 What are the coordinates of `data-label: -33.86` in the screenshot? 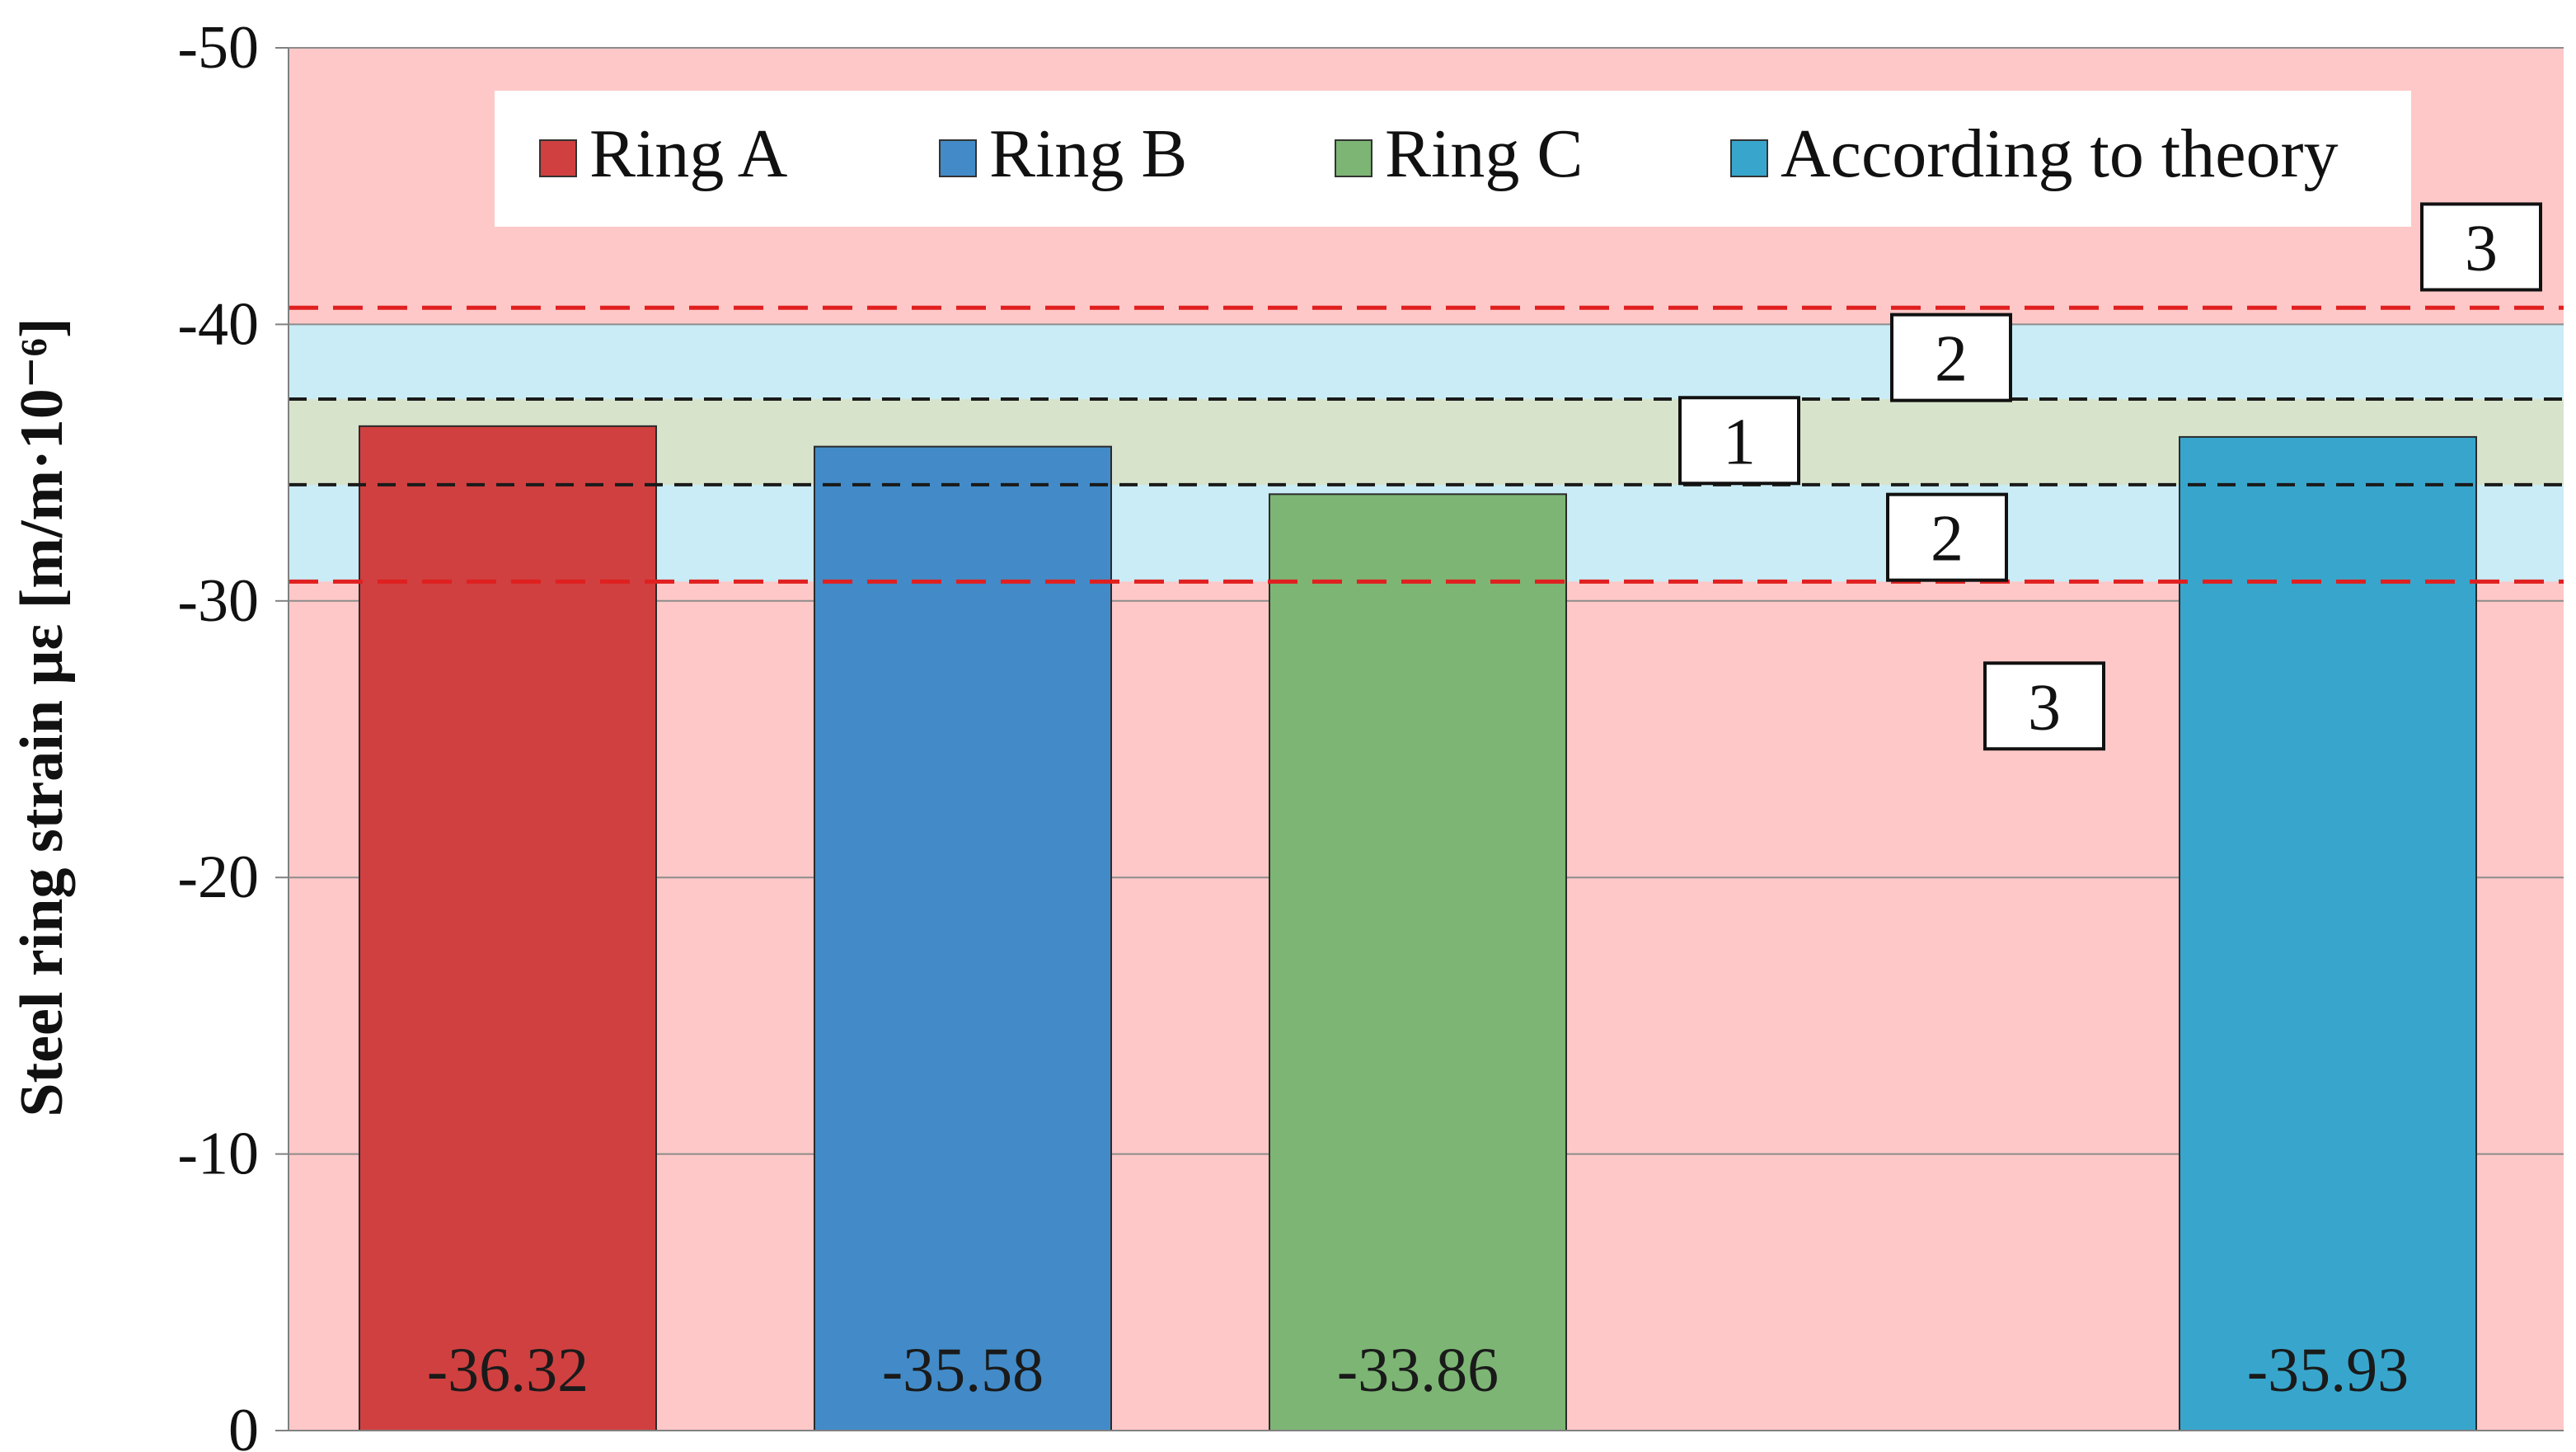 It's located at (1418, 1370).